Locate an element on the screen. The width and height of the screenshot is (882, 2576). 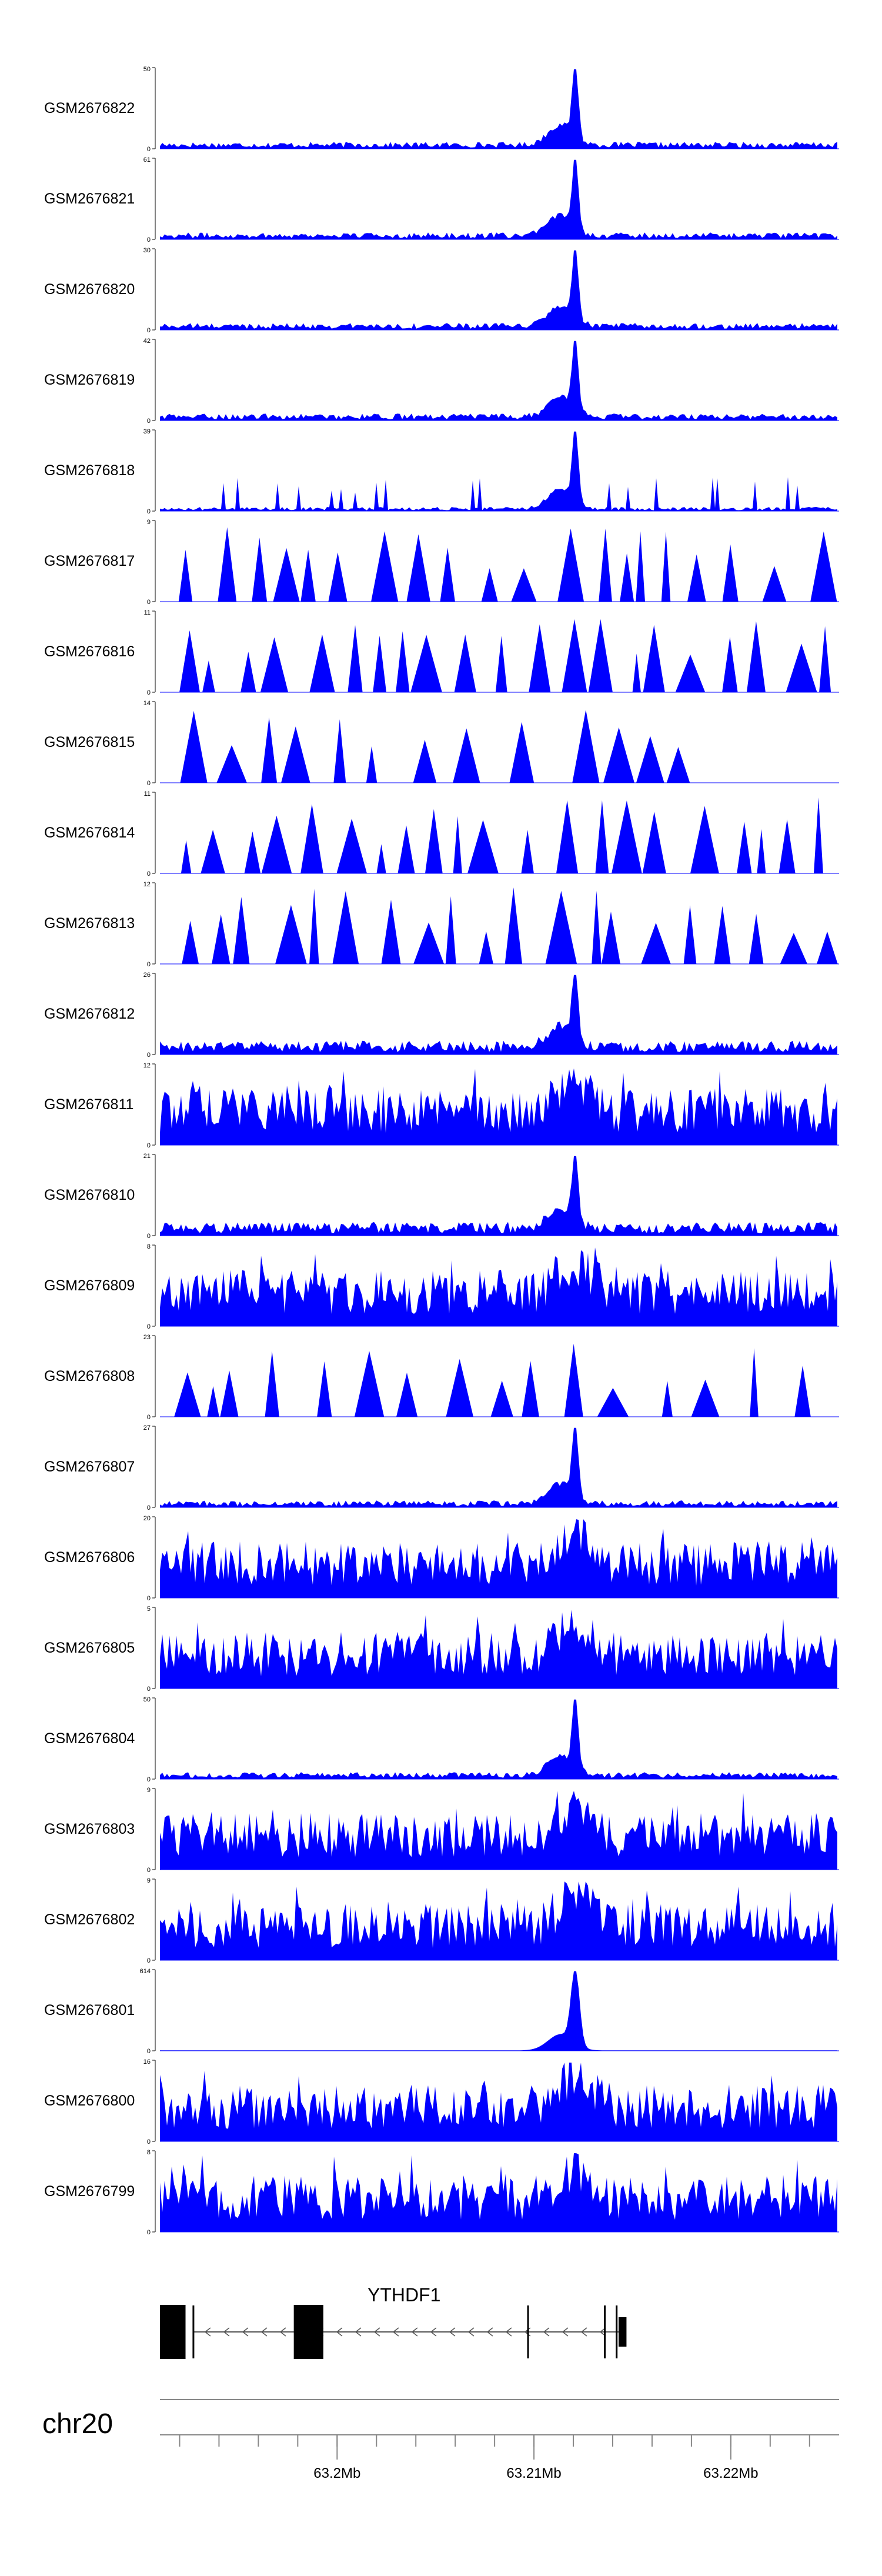
track-GSM2676816: GSM2676816 11 0 is located at coordinates (441, 652).